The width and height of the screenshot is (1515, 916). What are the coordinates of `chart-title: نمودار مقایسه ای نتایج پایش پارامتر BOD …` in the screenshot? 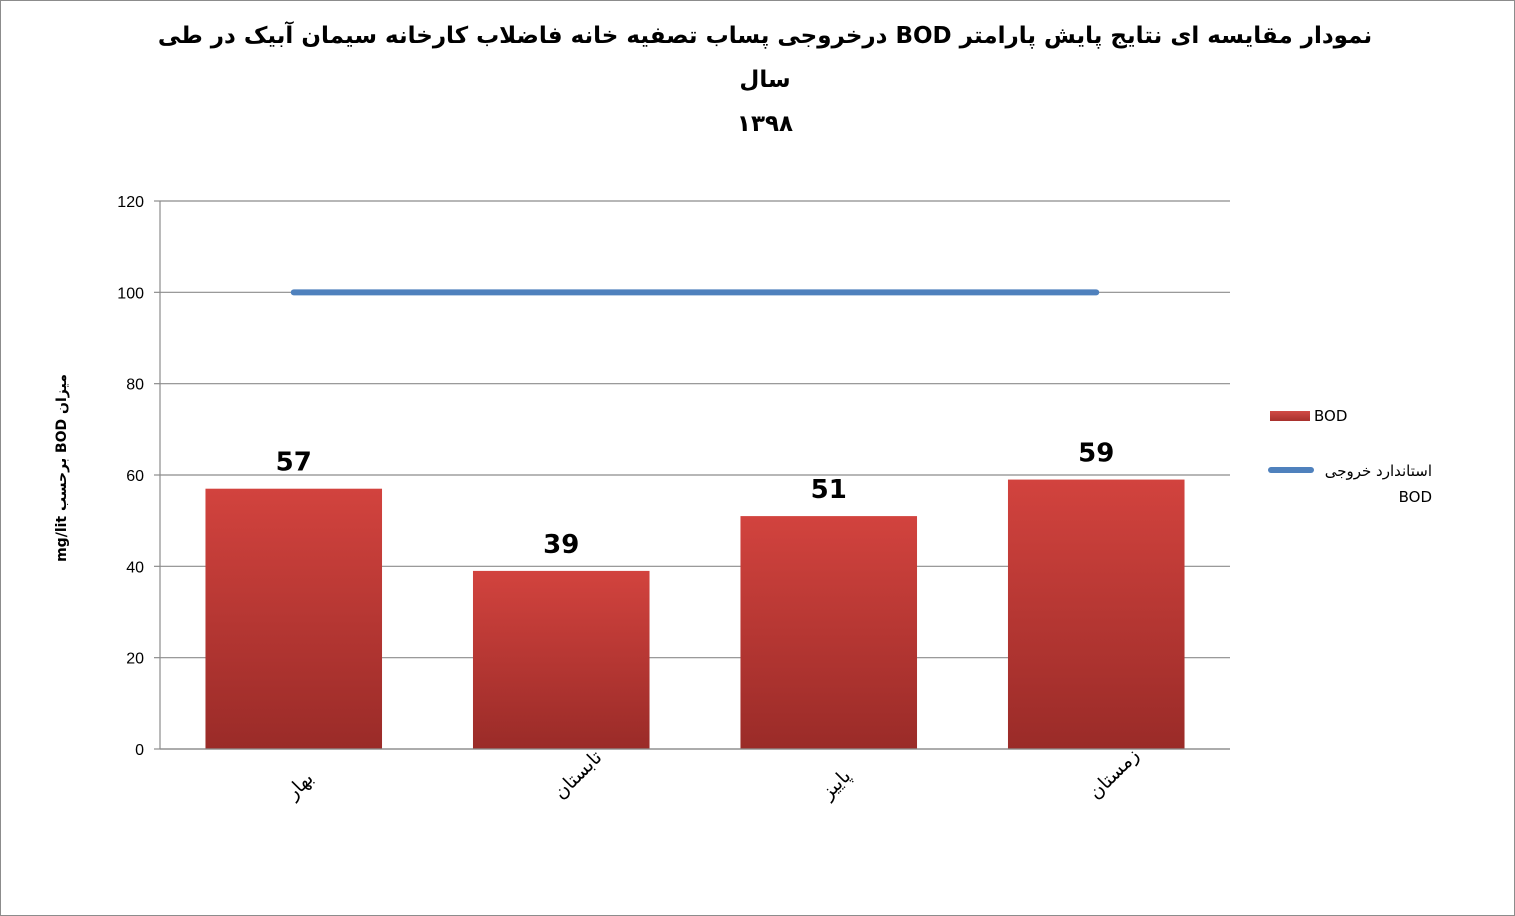 It's located at (765, 80).